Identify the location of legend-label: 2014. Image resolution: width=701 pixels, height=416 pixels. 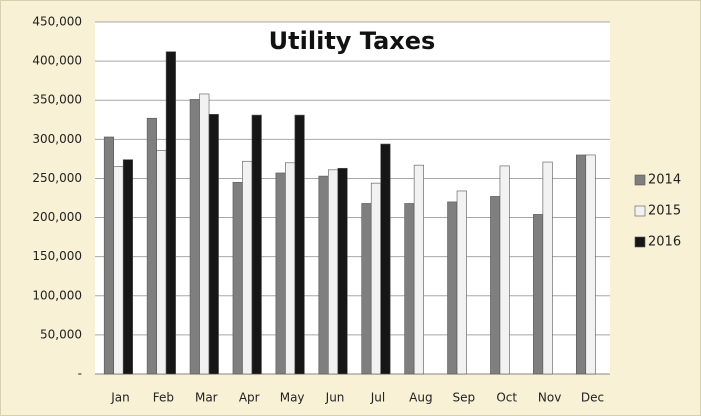
(664, 180).